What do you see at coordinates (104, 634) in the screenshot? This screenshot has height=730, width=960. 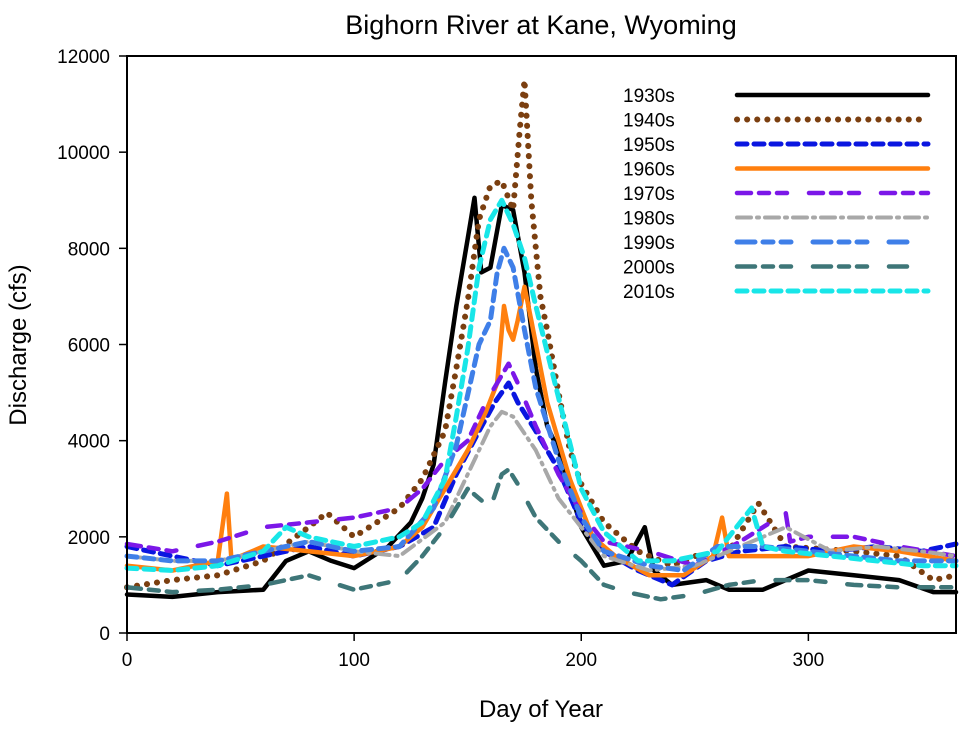 I see `y-tick-label: 0` at bounding box center [104, 634].